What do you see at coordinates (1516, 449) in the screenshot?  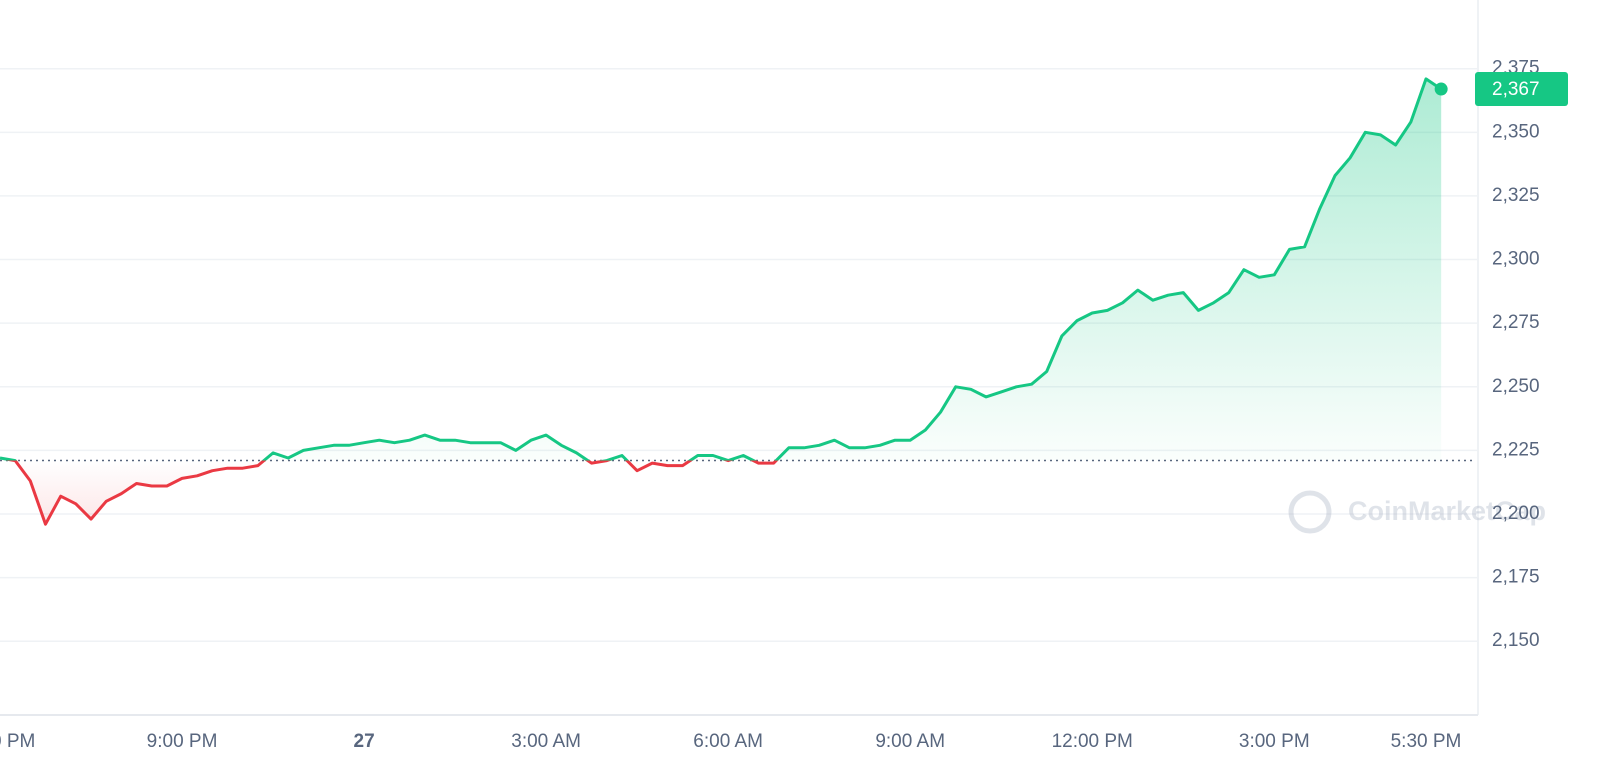 I see `y-tick-label: 2,225` at bounding box center [1516, 449].